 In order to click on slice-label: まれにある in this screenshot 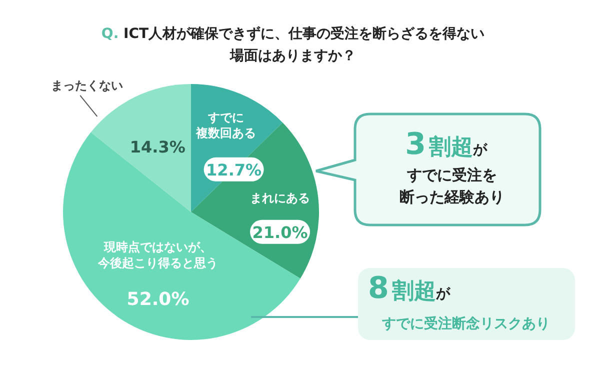, I will do `click(280, 197)`.